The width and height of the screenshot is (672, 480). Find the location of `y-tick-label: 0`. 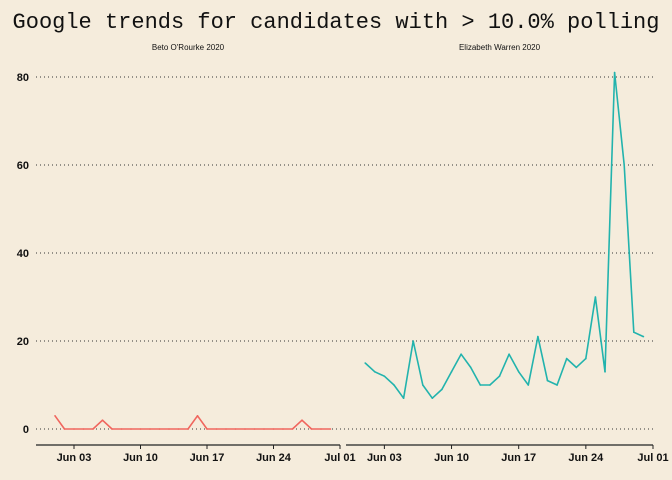

y-tick-label: 0 is located at coordinates (26, 430).